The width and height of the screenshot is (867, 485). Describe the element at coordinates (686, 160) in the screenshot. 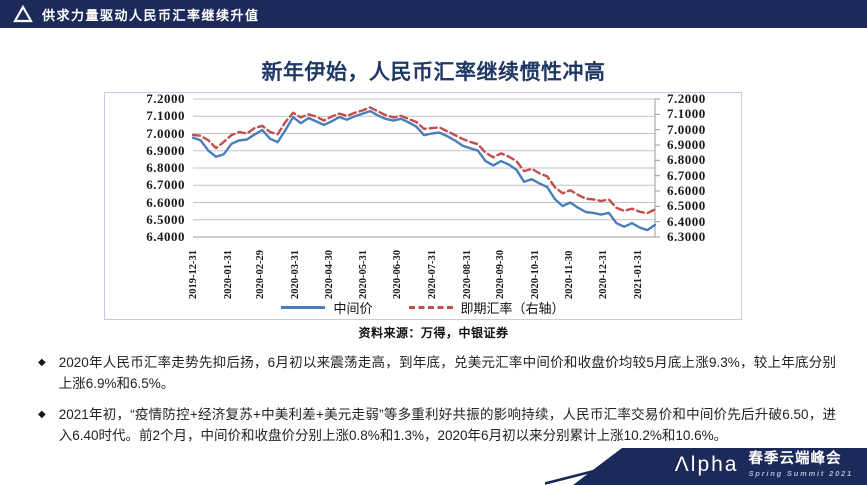

I see `right-axis-tick-label: 6.8000` at that location.